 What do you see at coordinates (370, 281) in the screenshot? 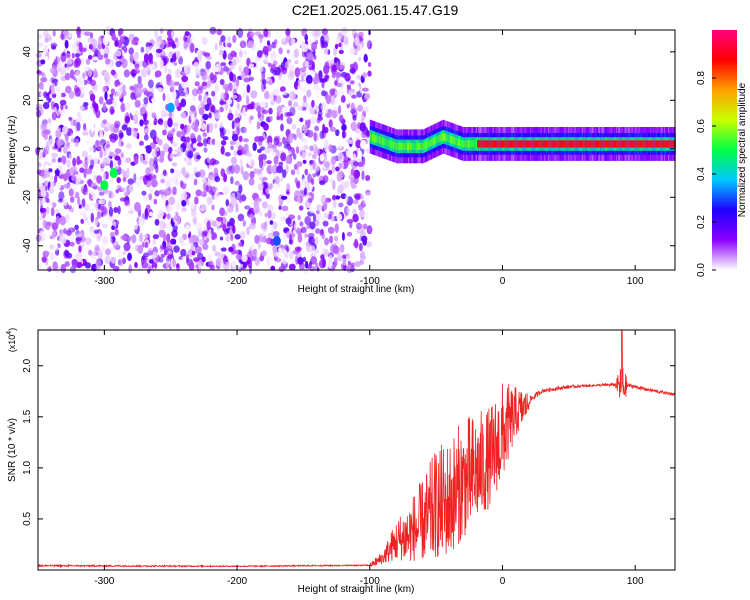
I see `x-tick-label: -100` at bounding box center [370, 281].